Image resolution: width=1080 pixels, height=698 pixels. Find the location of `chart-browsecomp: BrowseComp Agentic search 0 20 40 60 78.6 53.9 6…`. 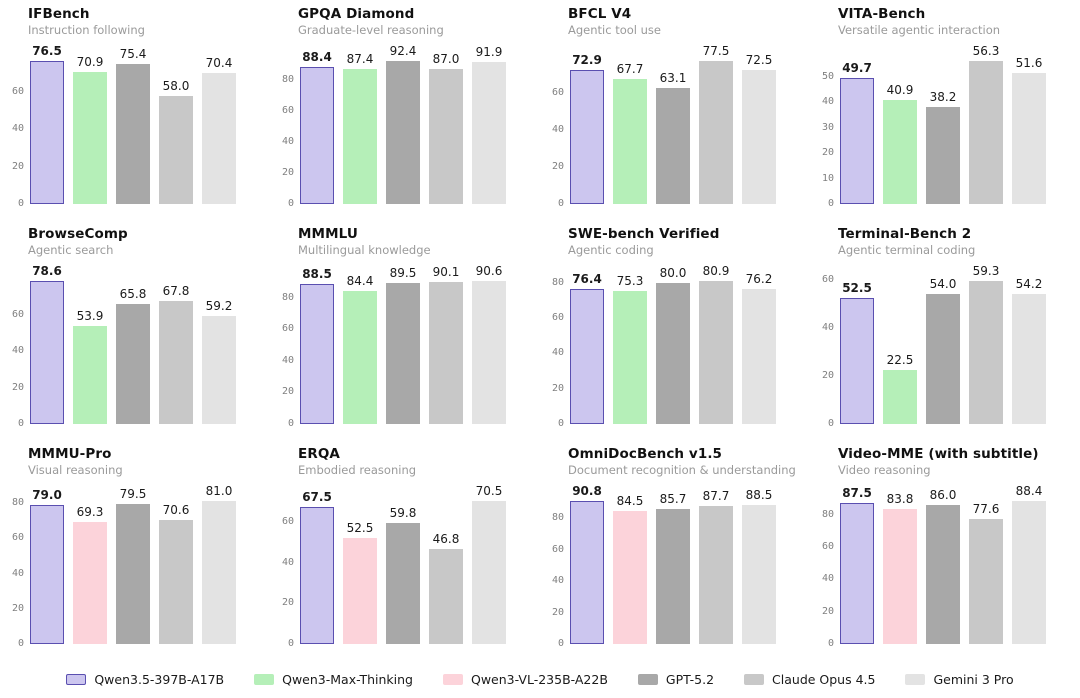

chart-browsecomp: BrowseComp Agentic search 0 20 40 60 78.6 53.9 6… is located at coordinates (135, 330).